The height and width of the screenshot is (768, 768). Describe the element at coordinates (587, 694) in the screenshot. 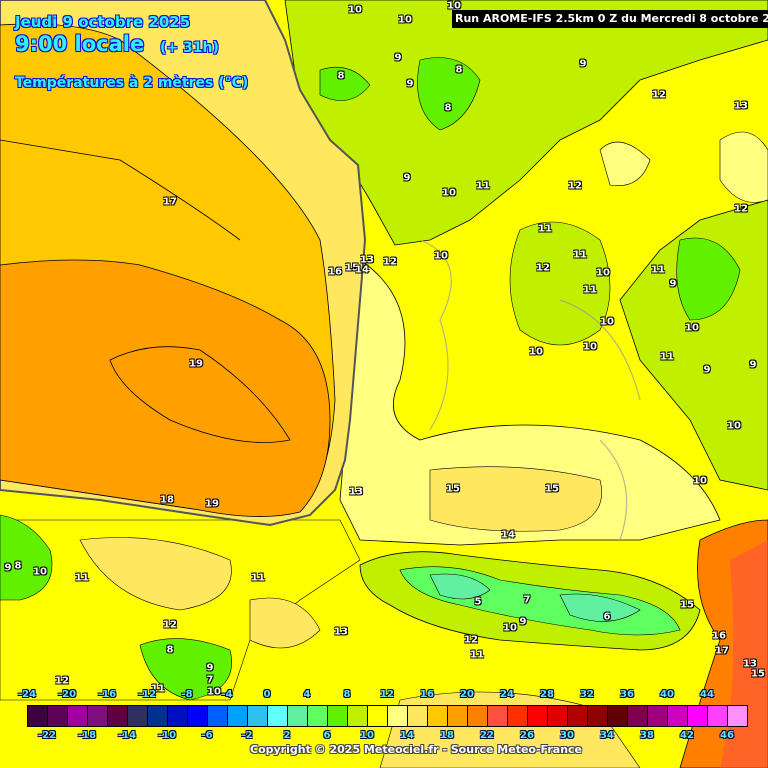

I see `legend-tick-label: 32` at that location.